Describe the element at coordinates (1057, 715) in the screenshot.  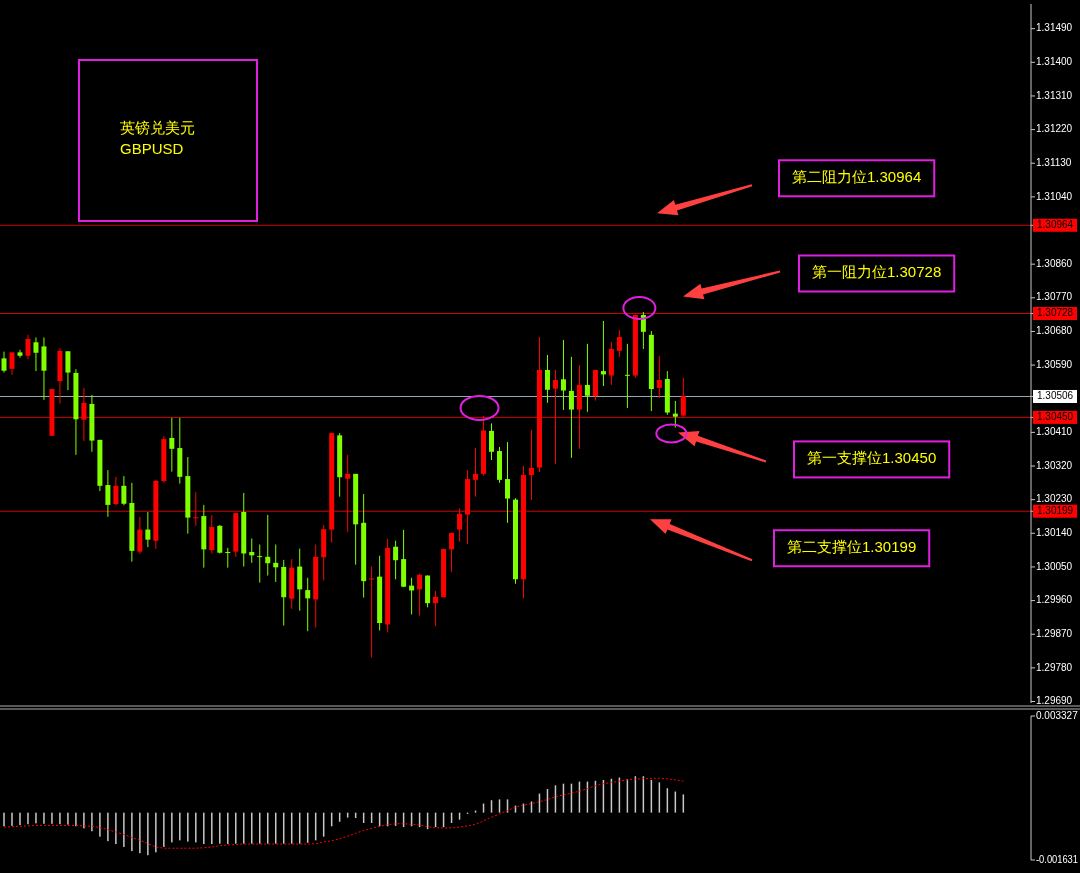
I see `y-tick-label: 0.003327` at that location.